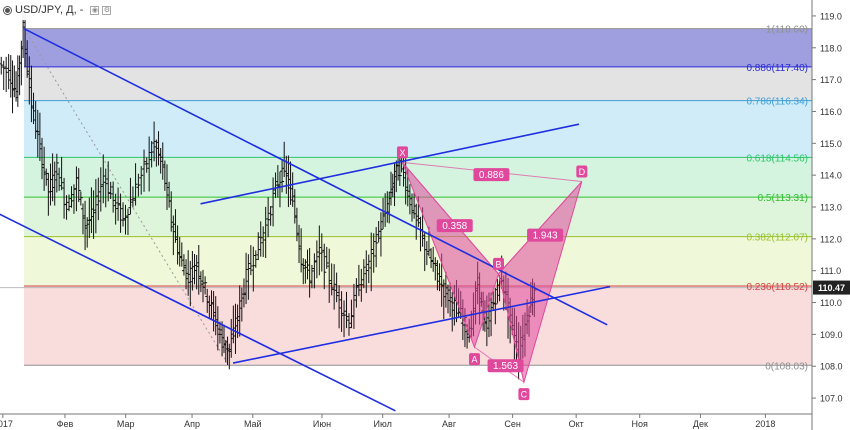  Describe the element at coordinates (831, 176) in the screenshot. I see `y-tick-label: 114.0` at that location.